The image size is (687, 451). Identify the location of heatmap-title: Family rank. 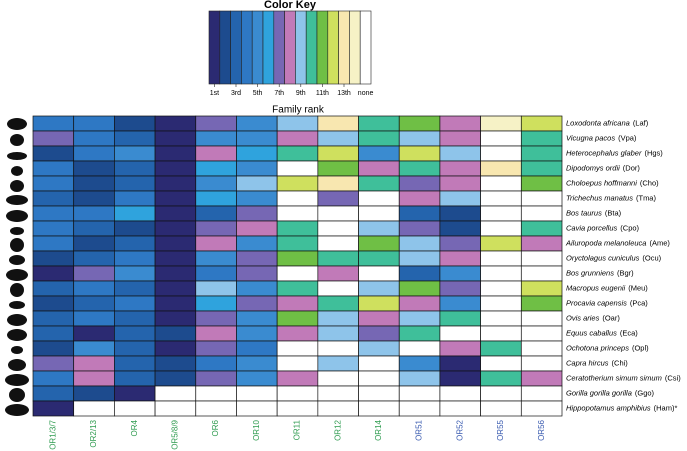
(298, 110).